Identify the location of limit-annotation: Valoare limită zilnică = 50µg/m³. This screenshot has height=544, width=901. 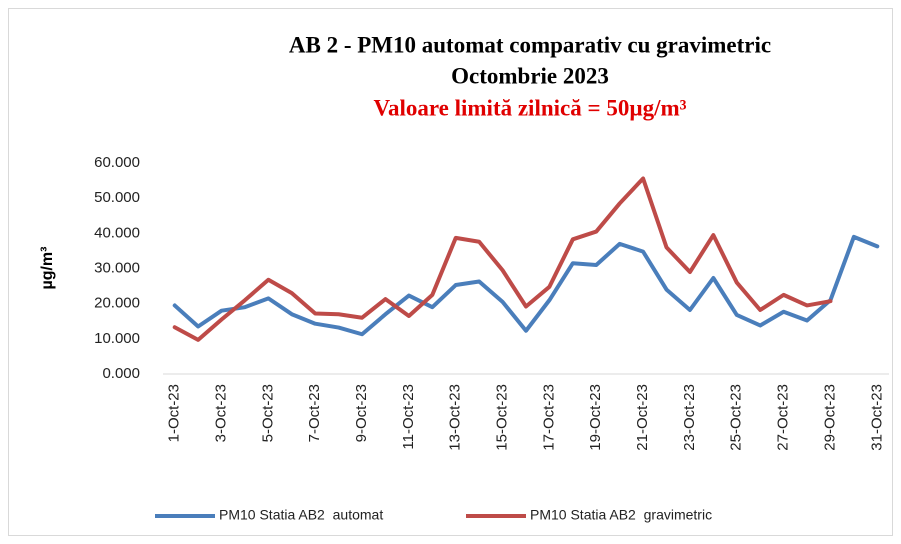
(529, 107).